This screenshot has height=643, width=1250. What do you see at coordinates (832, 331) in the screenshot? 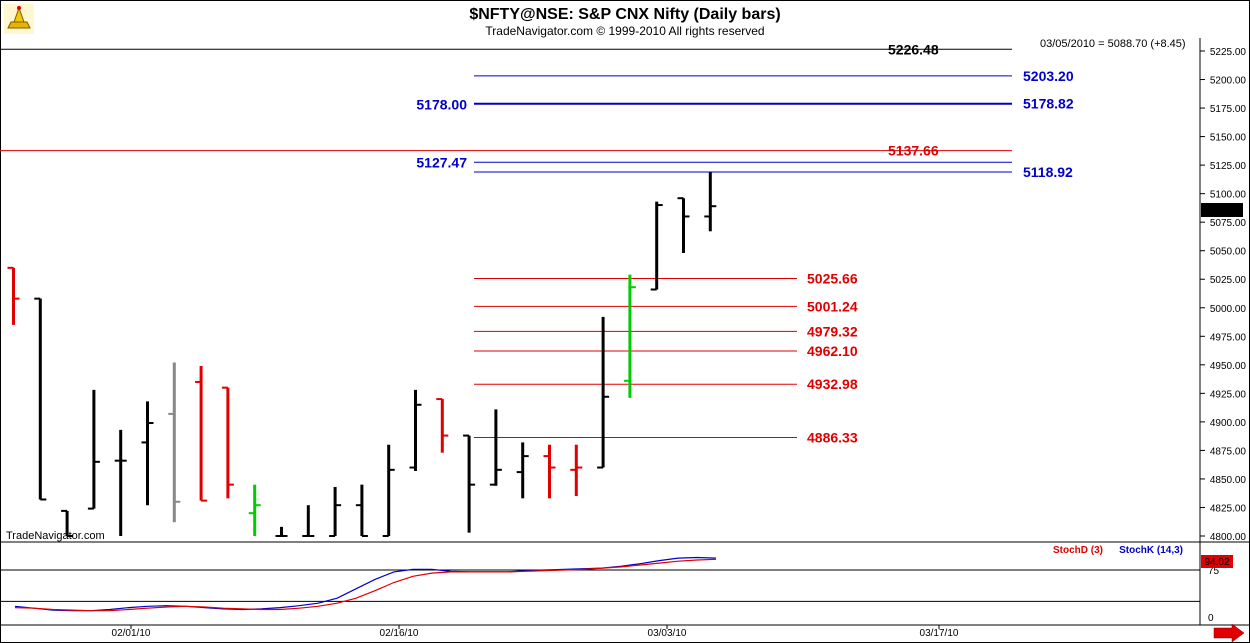
I see `level-label: 4979.32` at bounding box center [832, 331].